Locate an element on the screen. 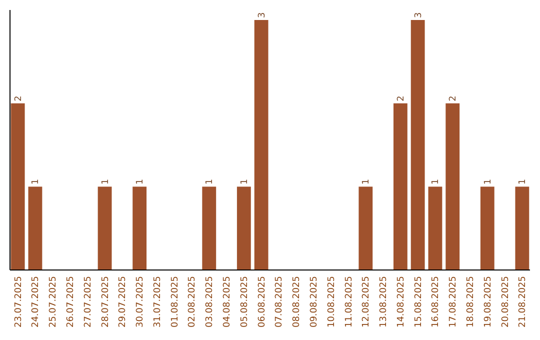  x-tick-label: 20.08.2025 is located at coordinates (505, 302).